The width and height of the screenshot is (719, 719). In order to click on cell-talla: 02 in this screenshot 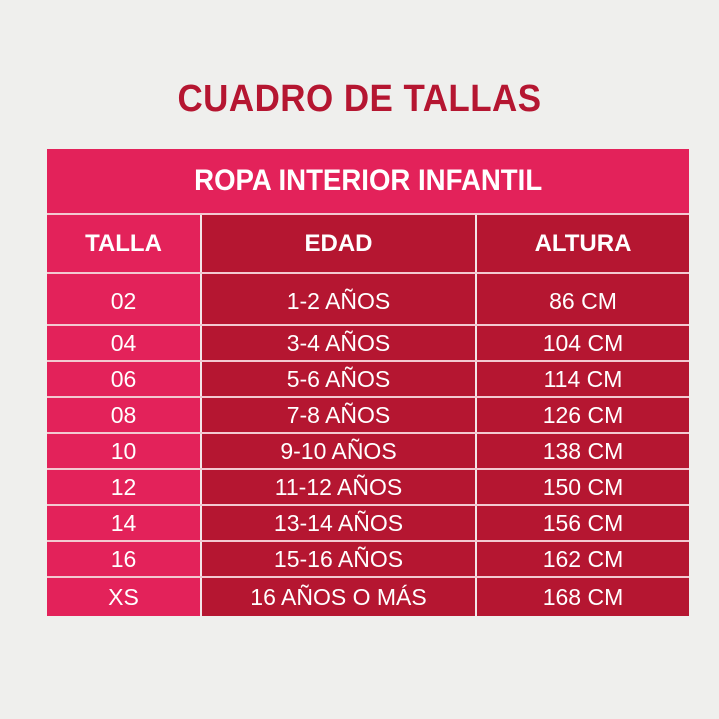, I will do `click(124, 299)`.